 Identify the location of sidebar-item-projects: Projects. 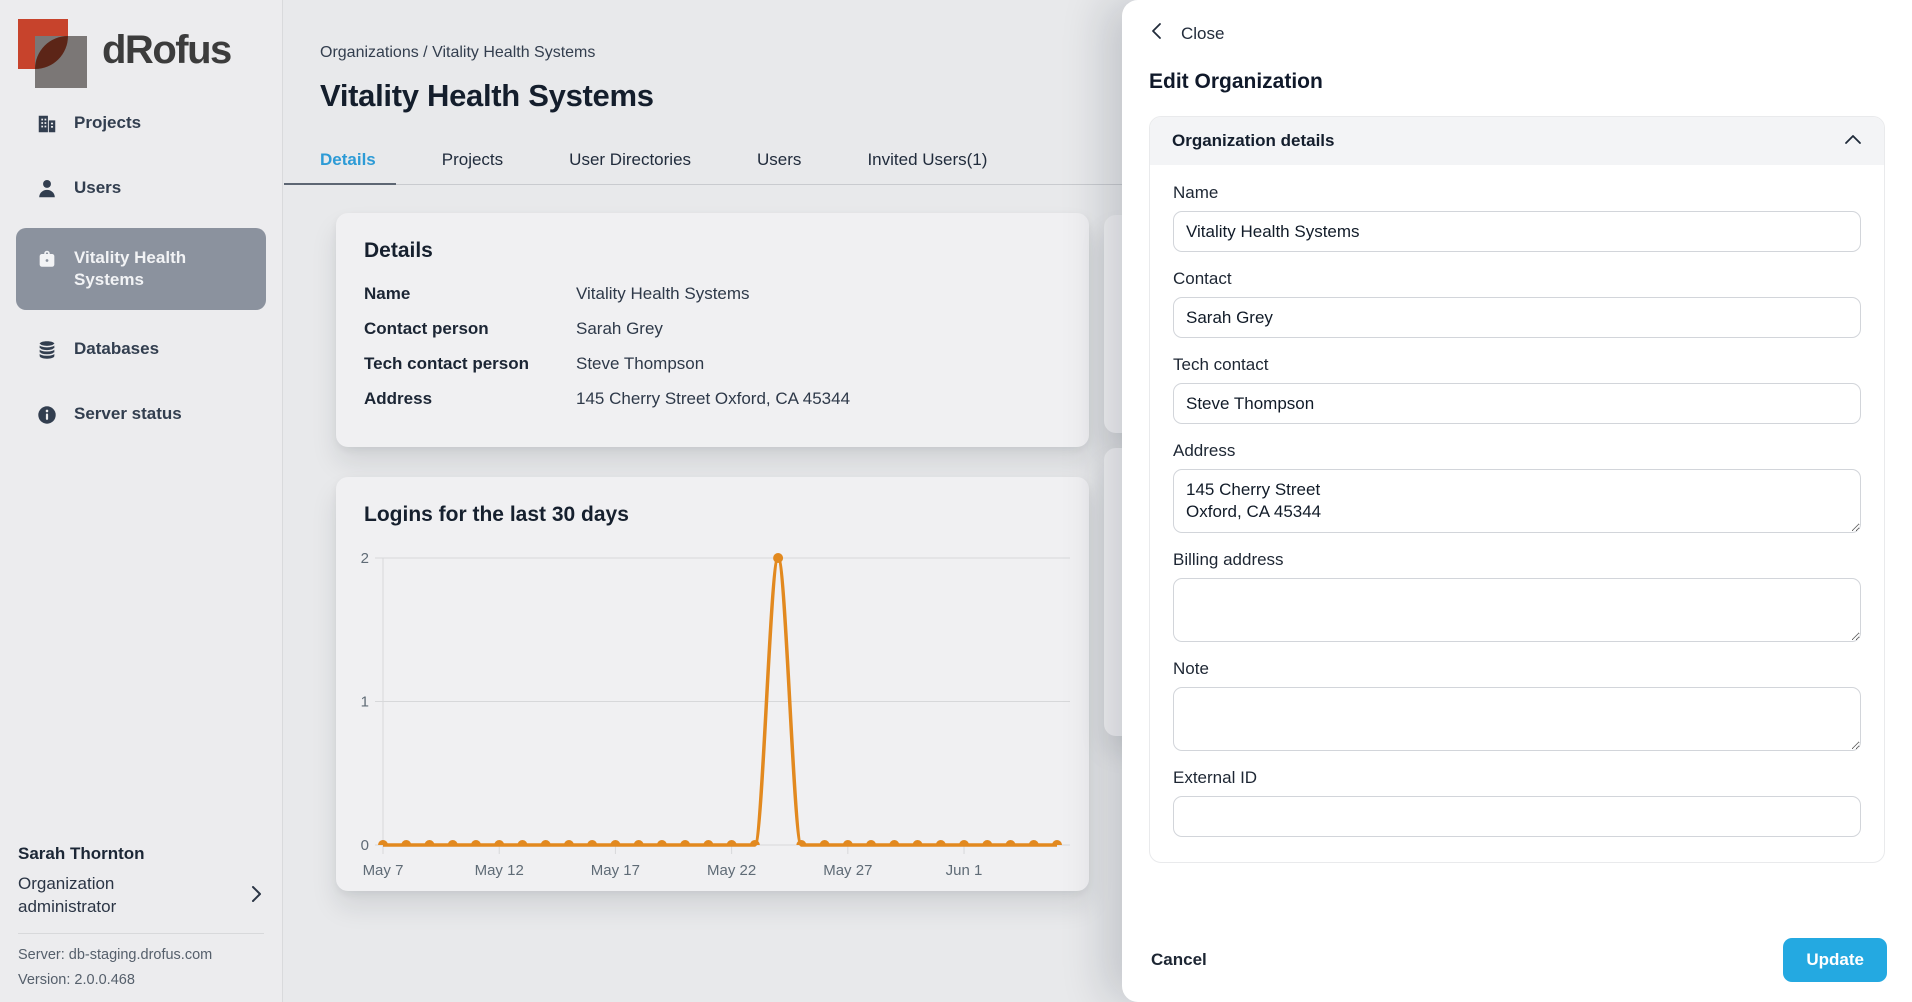
(141, 123).